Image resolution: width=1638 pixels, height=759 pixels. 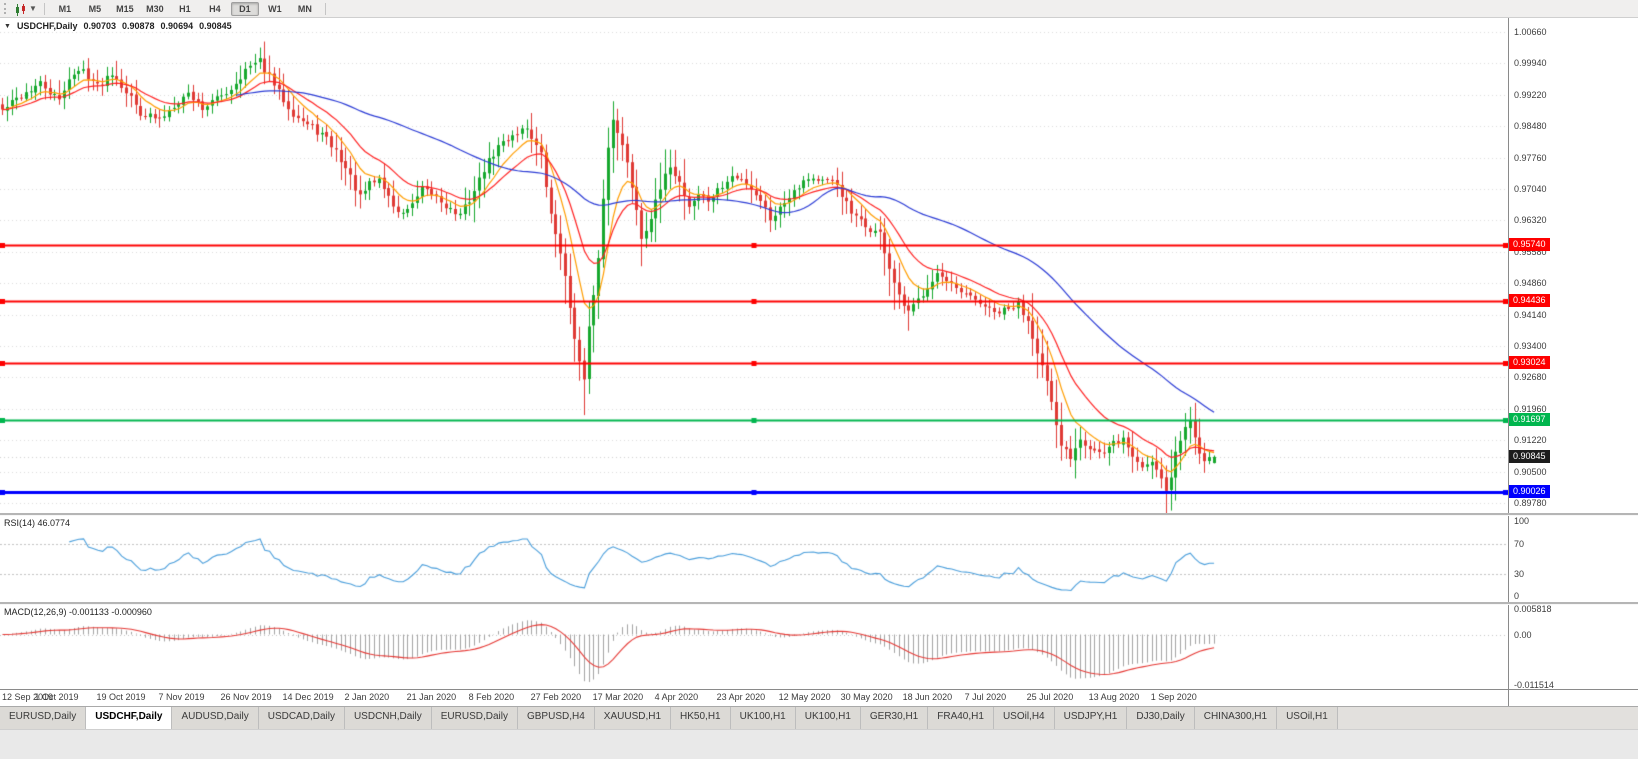 What do you see at coordinates (894, 718) in the screenshot?
I see `chart-tab-ger30-h1: GER30,H1` at bounding box center [894, 718].